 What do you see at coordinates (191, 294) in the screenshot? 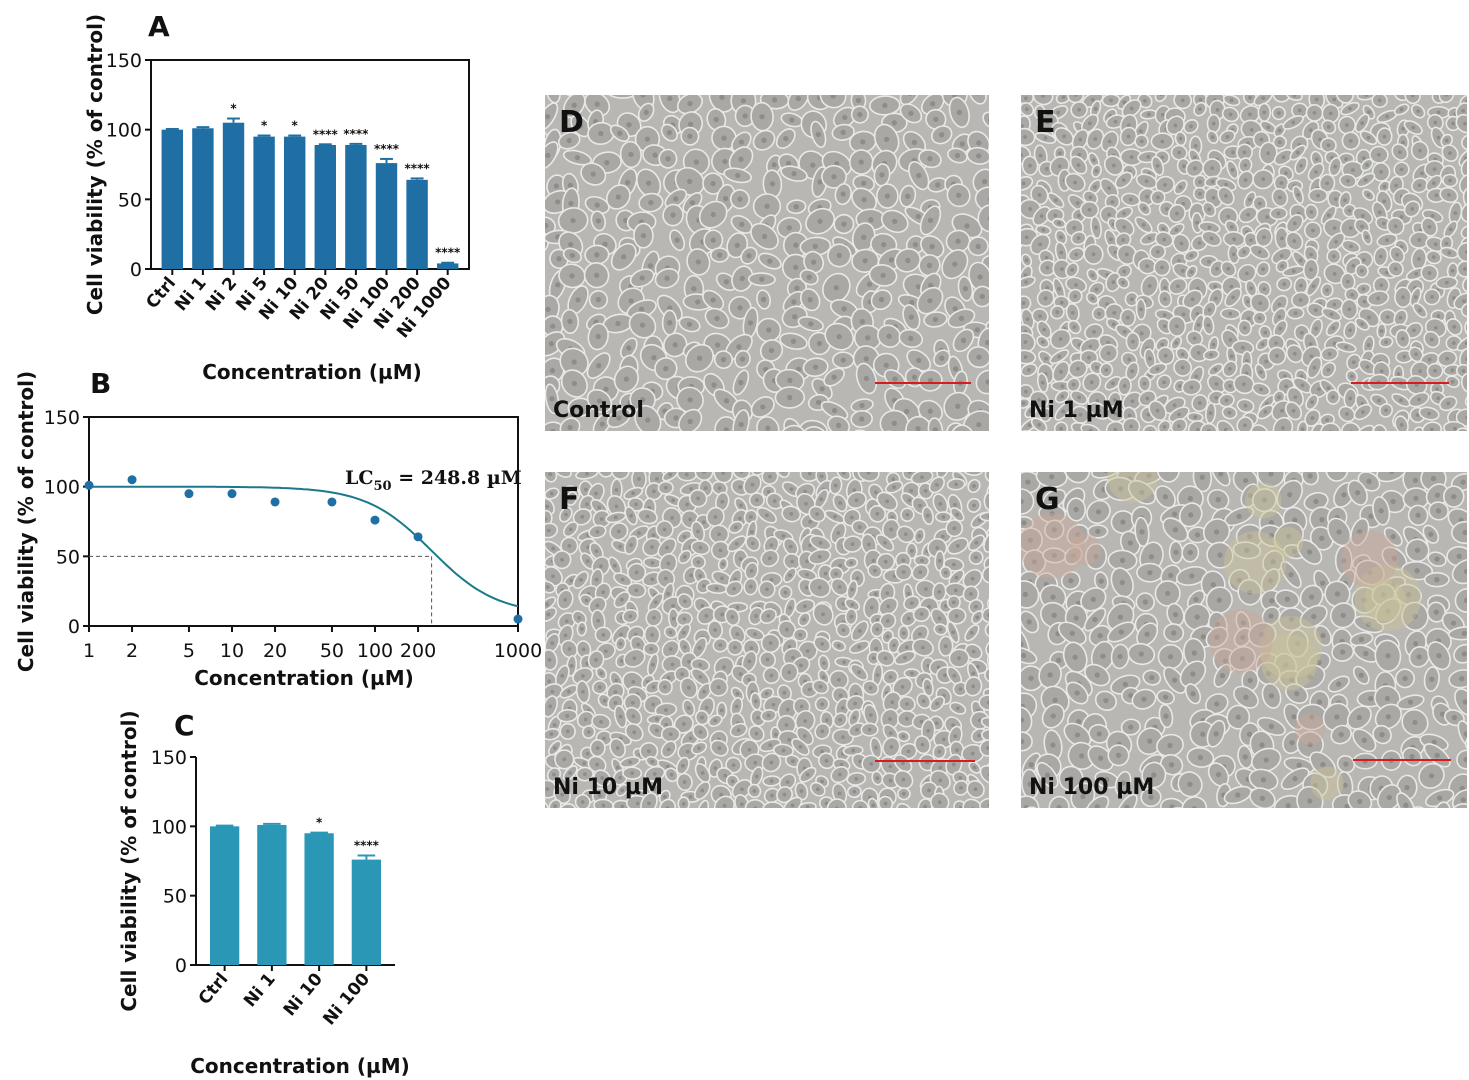
I see `x-tick-label: Ni 1` at bounding box center [191, 294].